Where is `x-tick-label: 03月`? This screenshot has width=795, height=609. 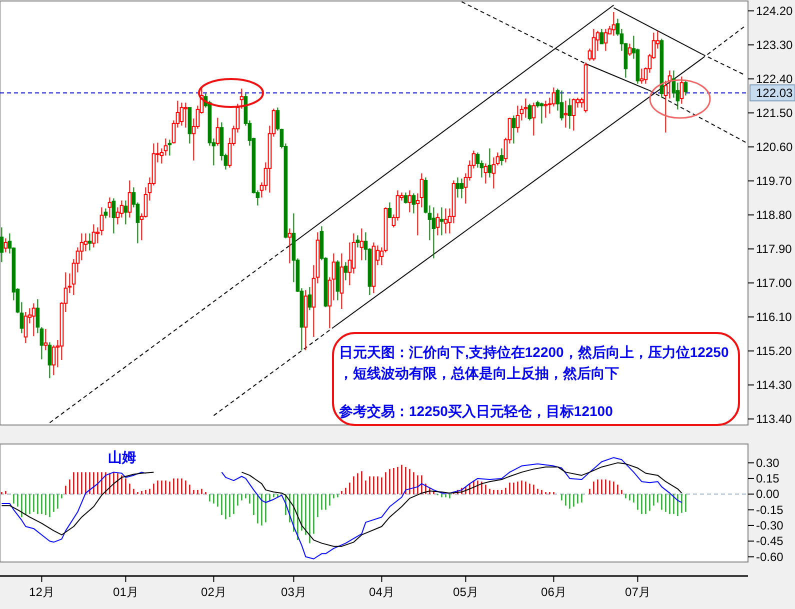 x-tick-label: 03月 is located at coordinates (293, 592).